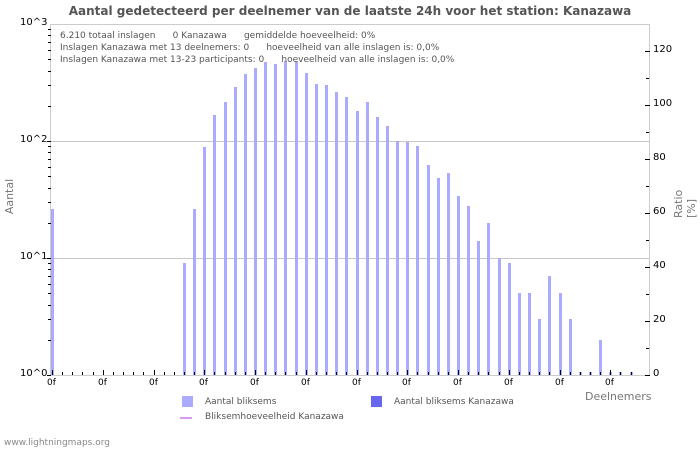  What do you see at coordinates (618, 396) in the screenshot?
I see `x-axis-title: Deelnemers` at bounding box center [618, 396].